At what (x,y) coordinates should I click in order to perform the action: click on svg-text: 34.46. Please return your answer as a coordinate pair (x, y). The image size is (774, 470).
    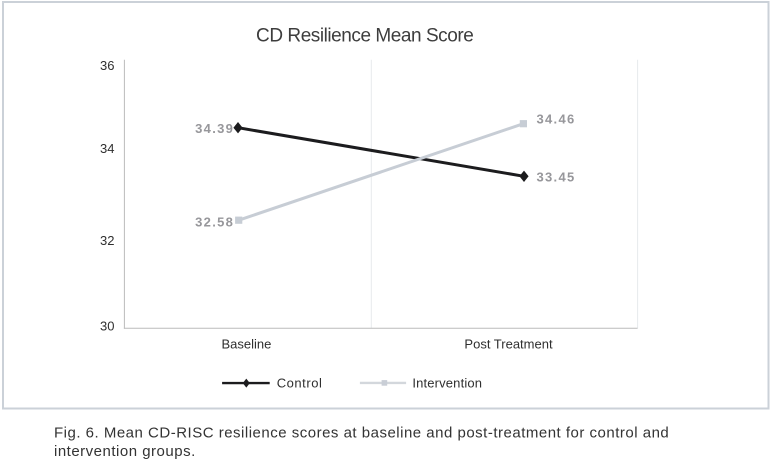
    Looking at the image, I should click on (556, 118).